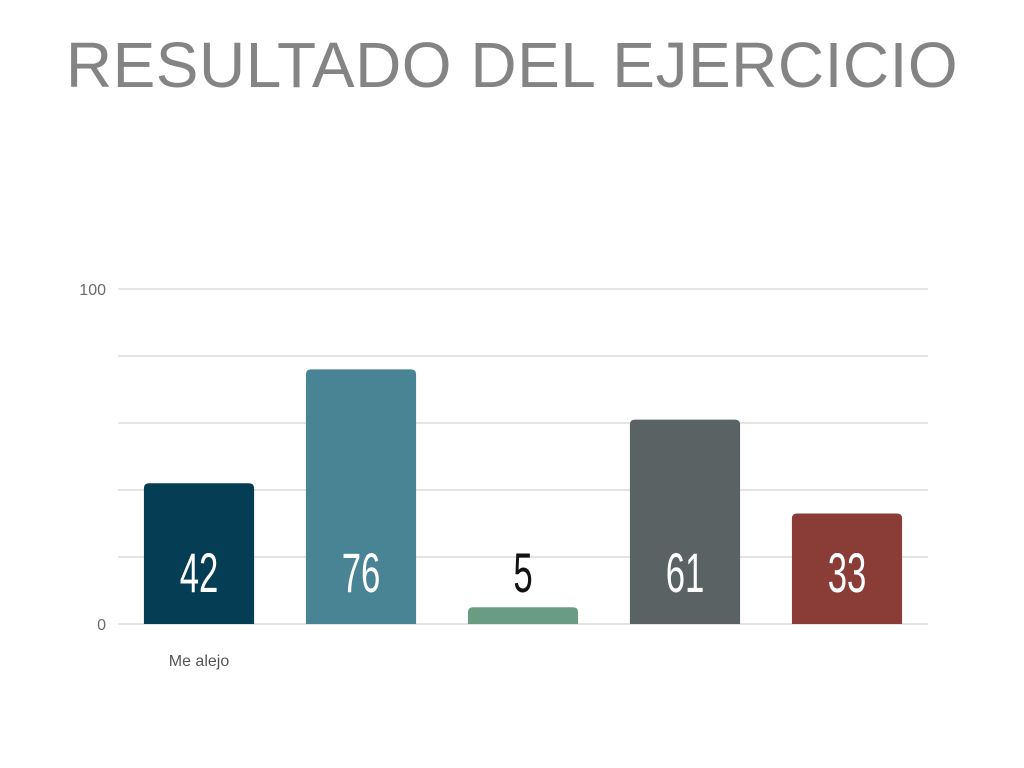 This screenshot has width=1024, height=768. Describe the element at coordinates (847, 573) in the screenshot. I see `bar-value-label: 33` at that location.